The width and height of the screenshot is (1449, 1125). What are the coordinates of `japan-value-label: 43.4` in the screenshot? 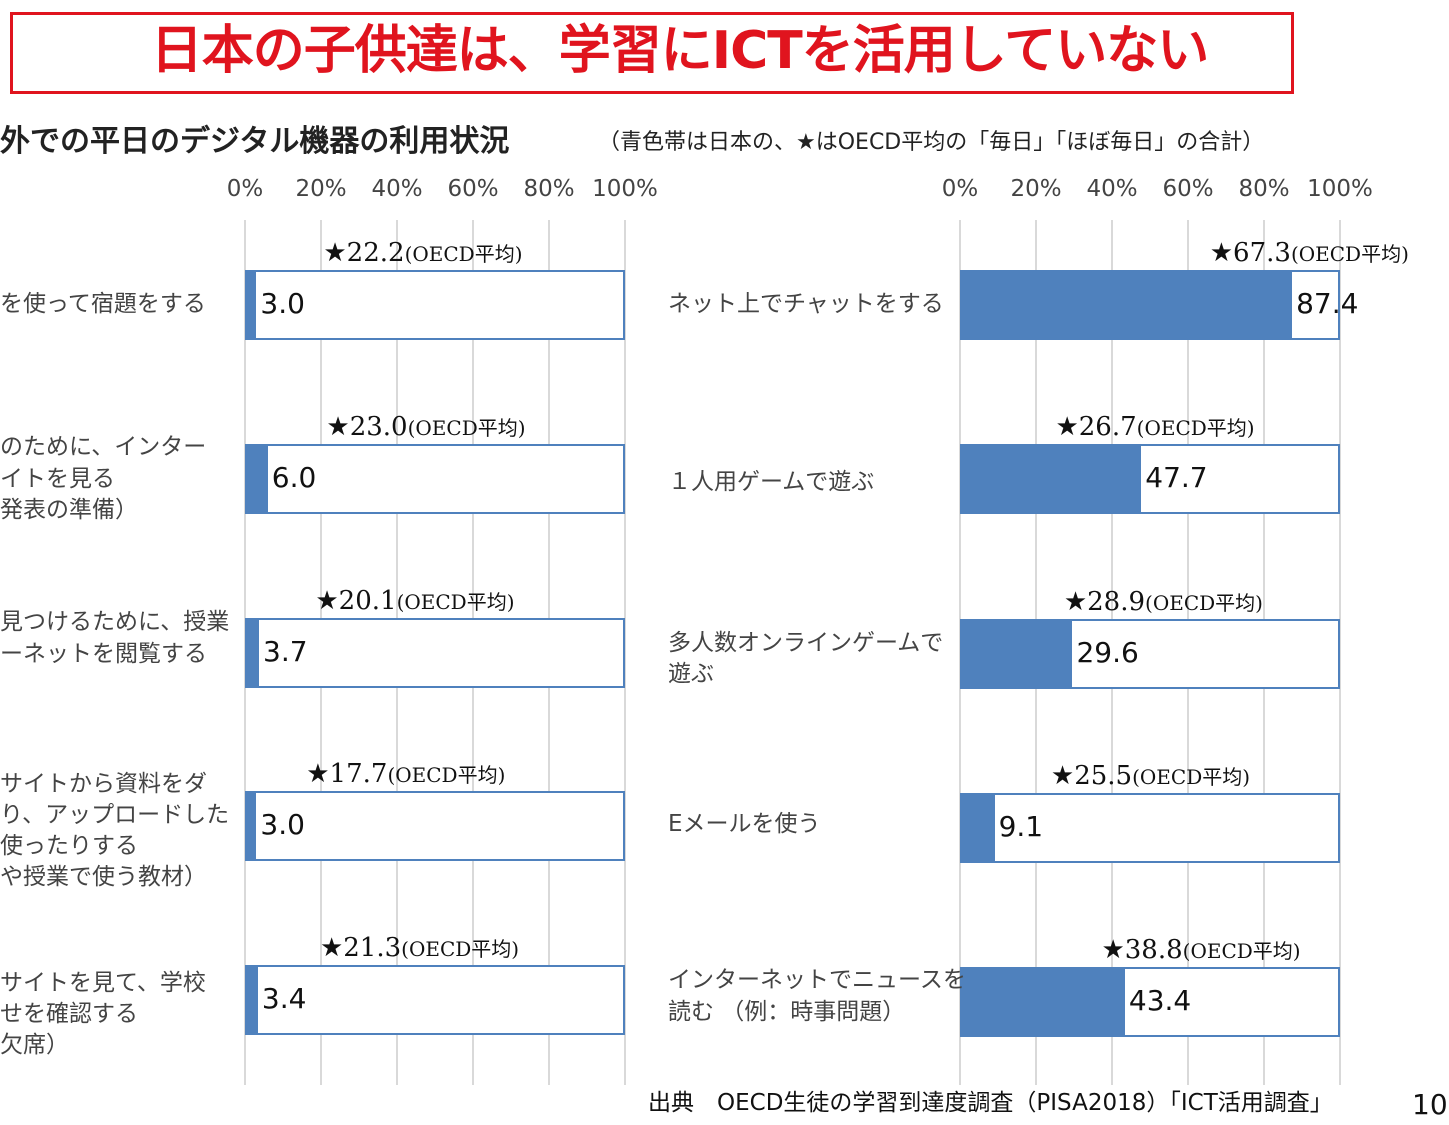 It's located at (1160, 1000).